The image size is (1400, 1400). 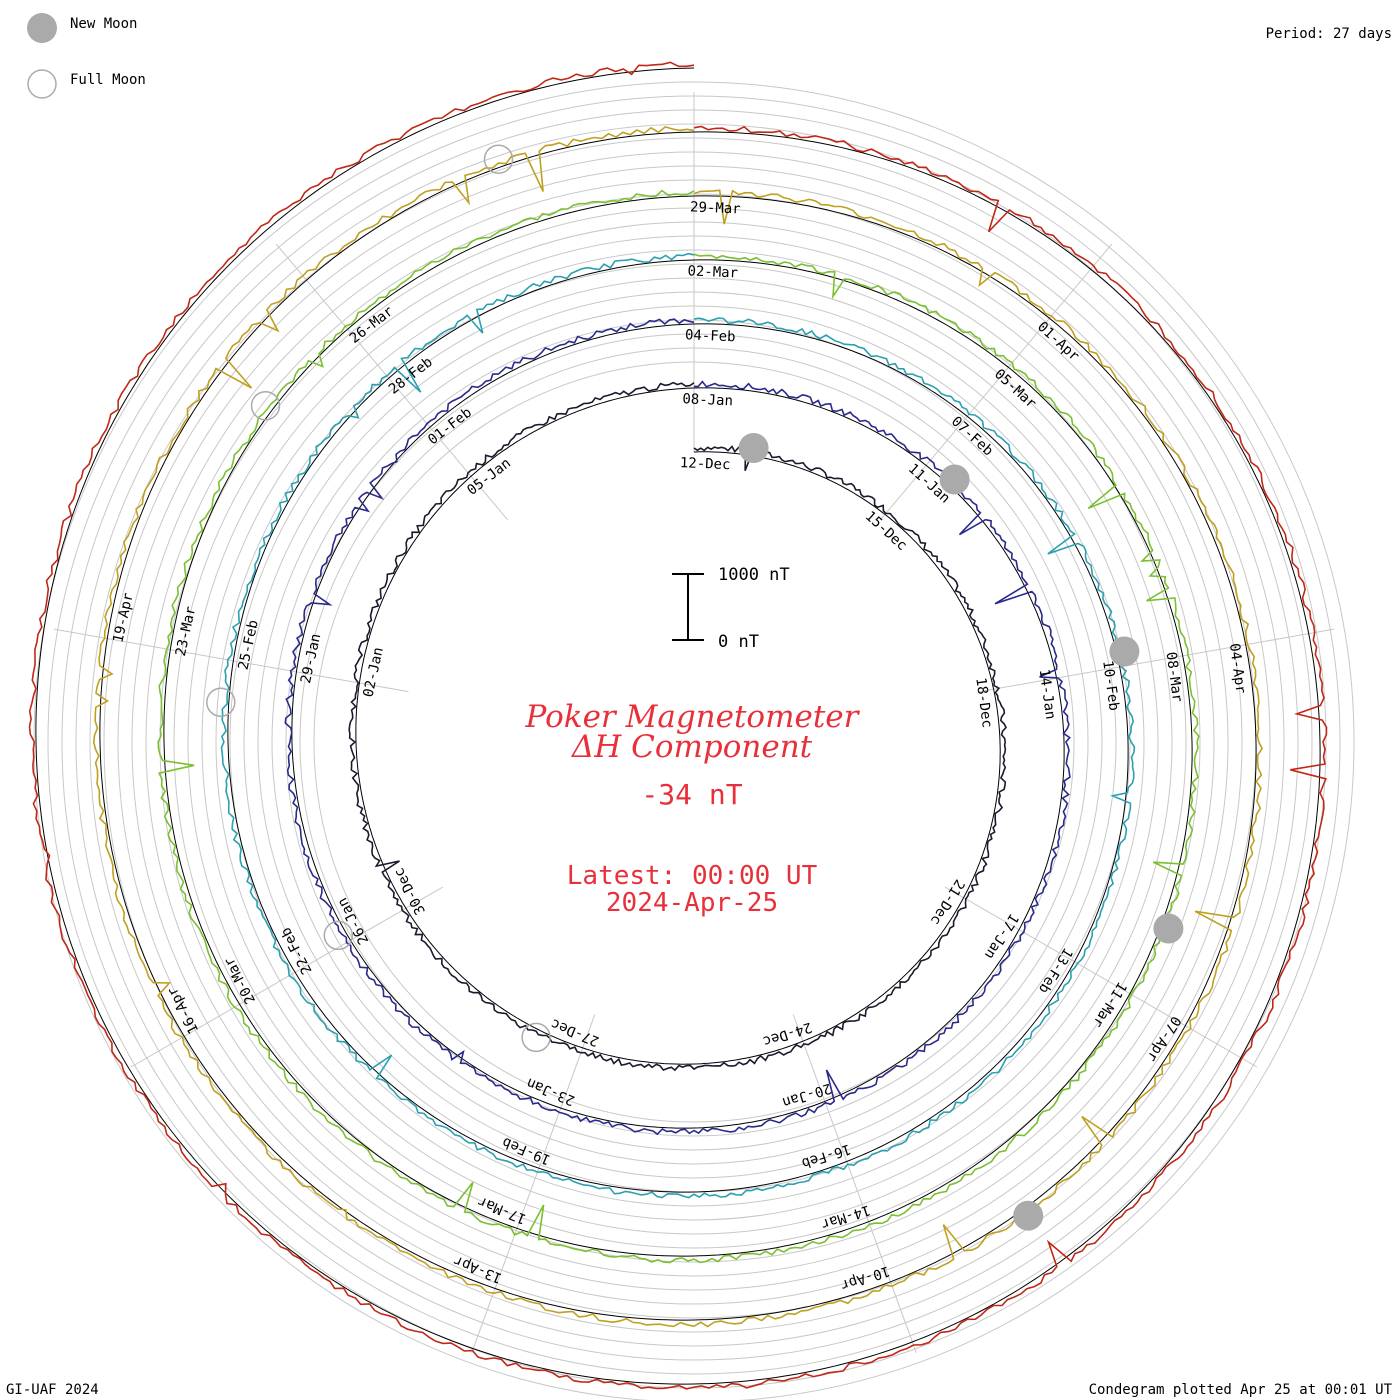 What do you see at coordinates (575, 1032) in the screenshot?
I see `date-tick-label: 27-Dec` at bounding box center [575, 1032].